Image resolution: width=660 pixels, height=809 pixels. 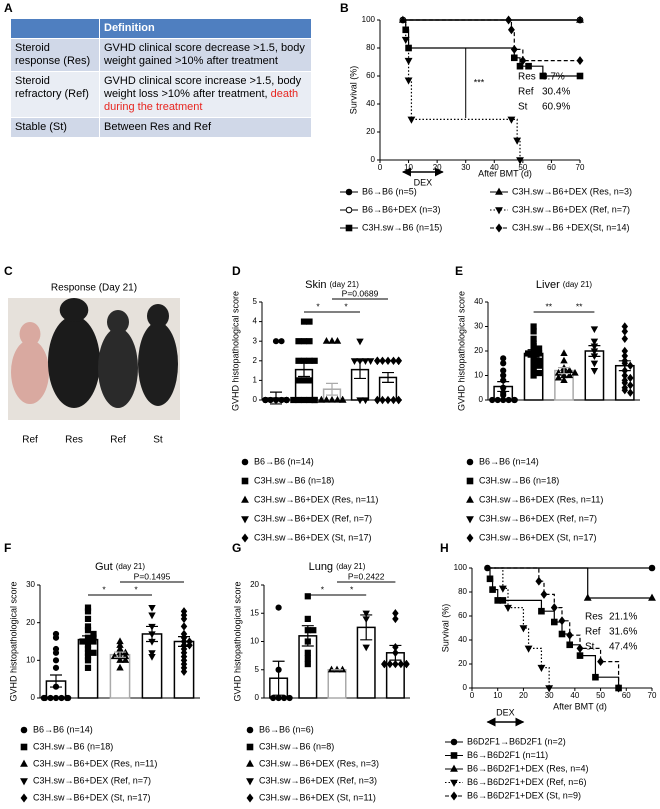 I want to click on mouse-body, so click(x=30, y=372).